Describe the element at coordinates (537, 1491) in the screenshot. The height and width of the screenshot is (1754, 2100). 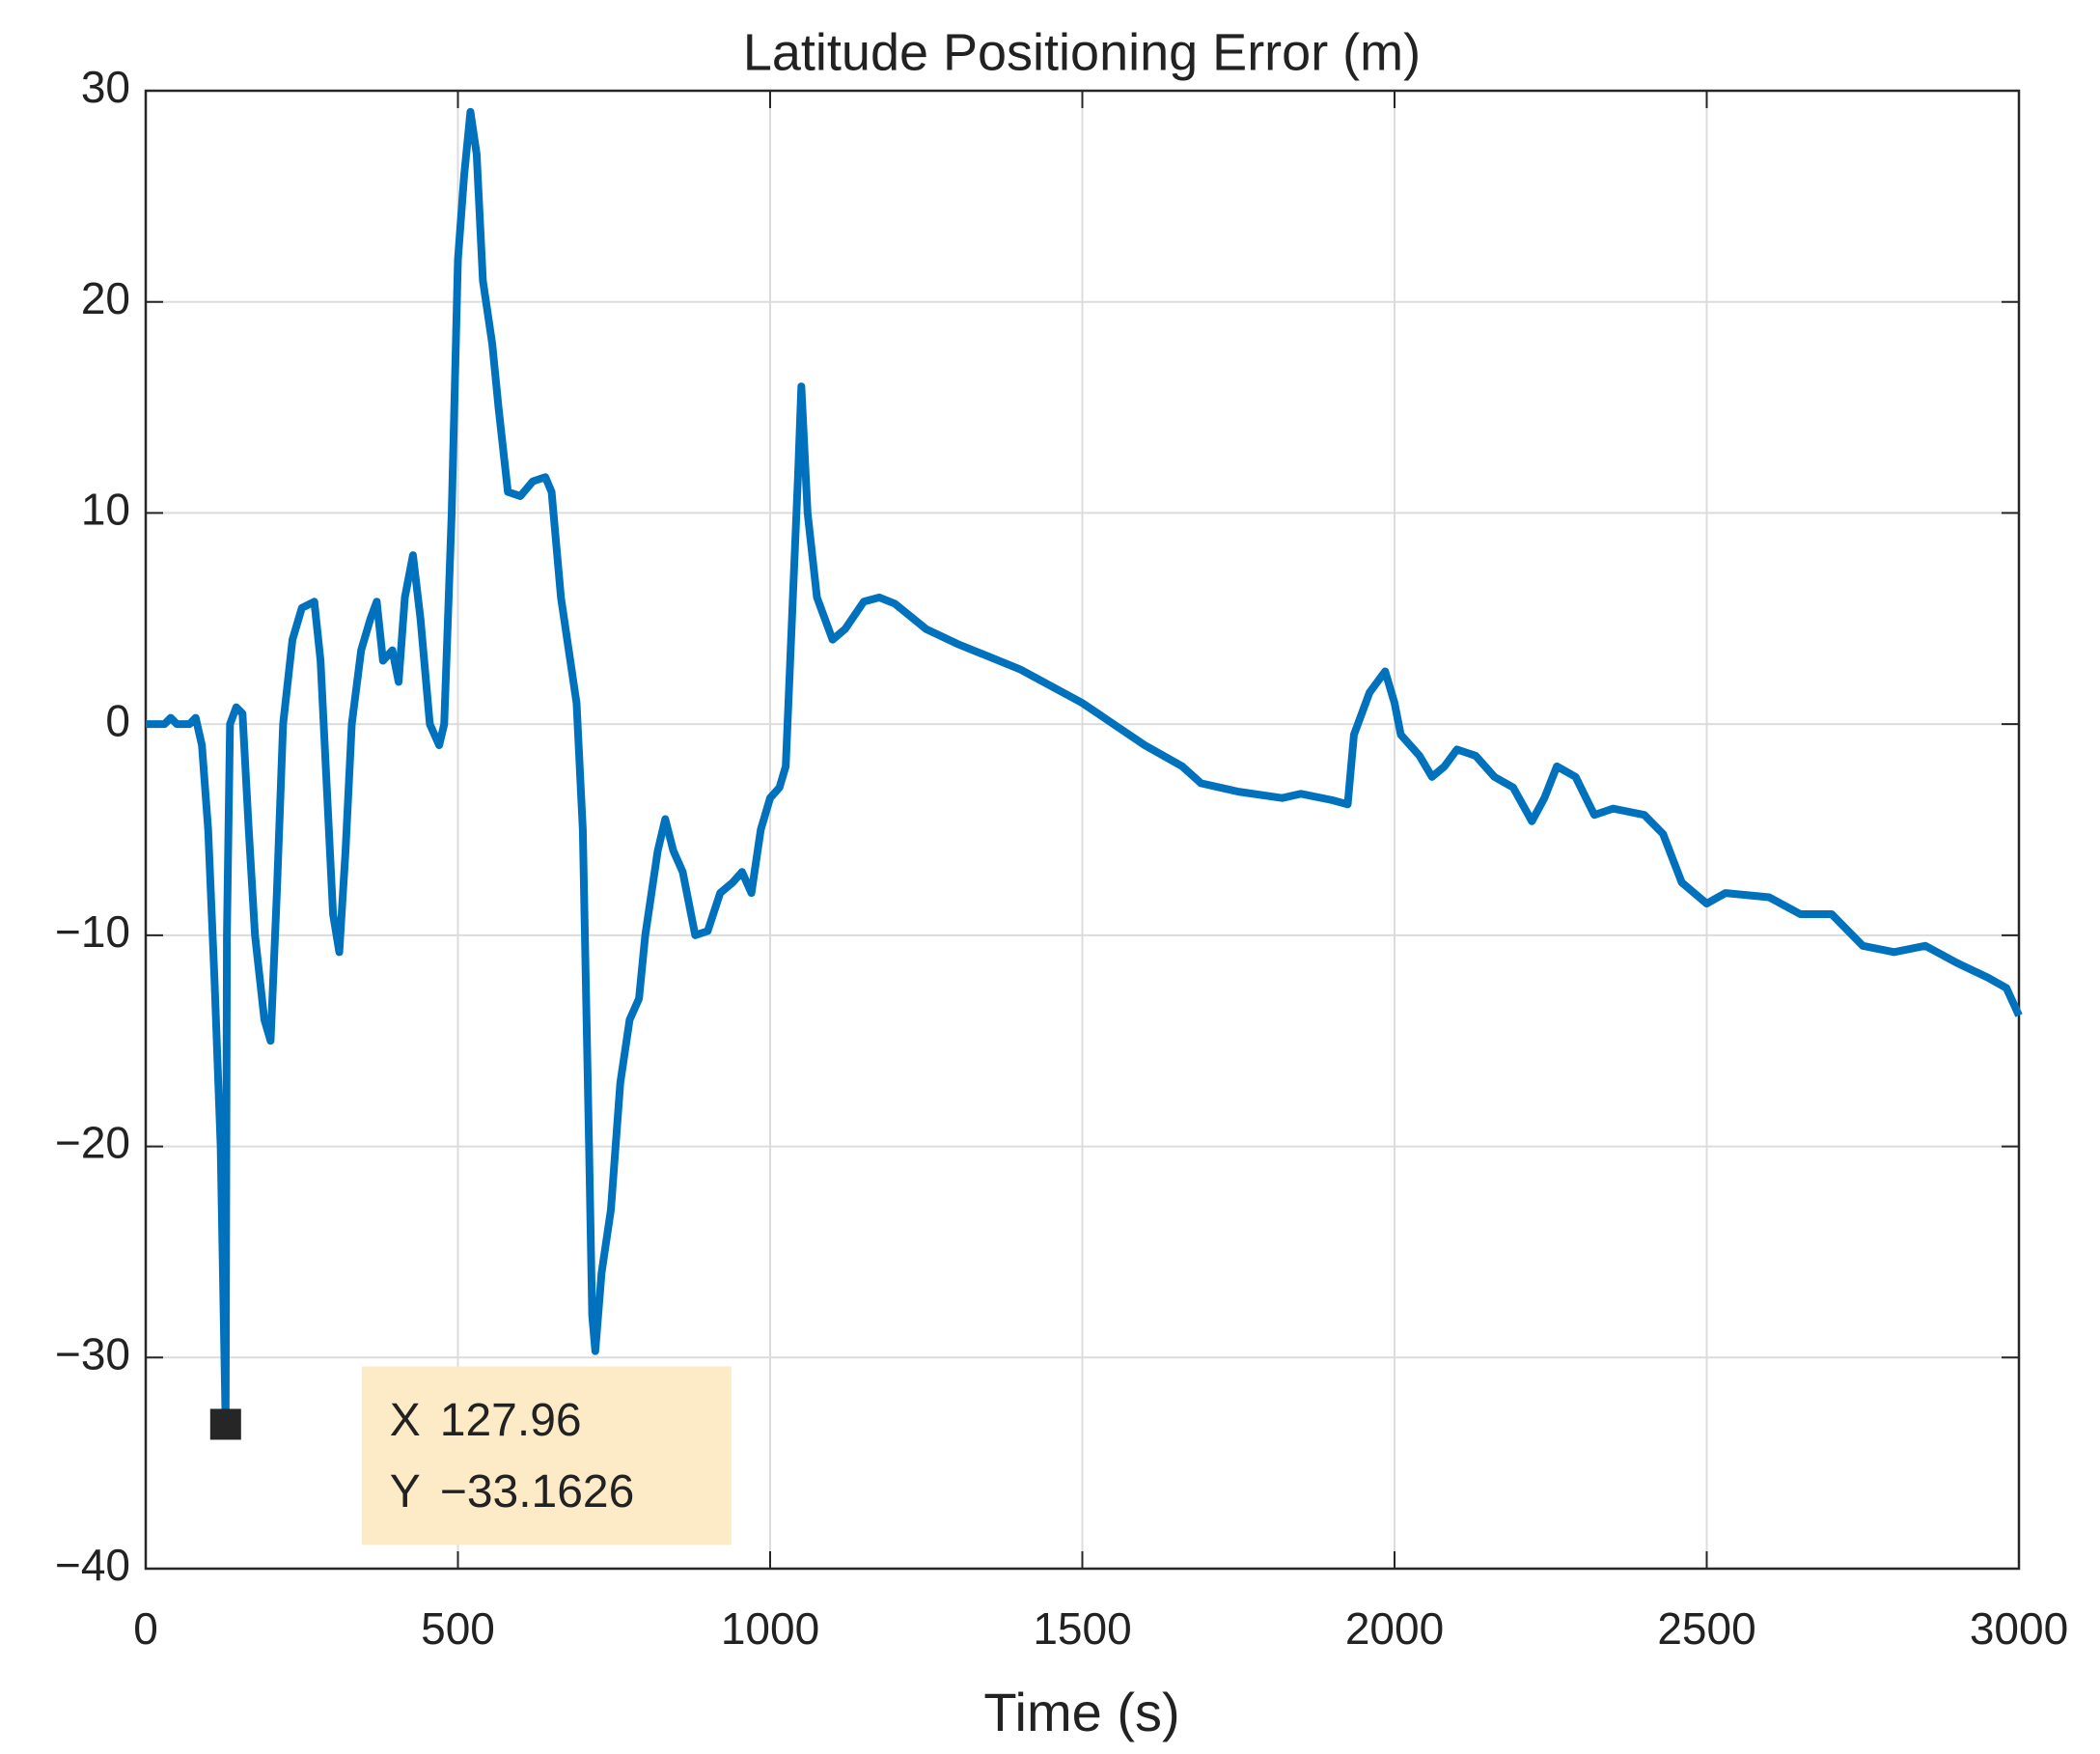
I see `datatip-y-value: −33.1626` at that location.